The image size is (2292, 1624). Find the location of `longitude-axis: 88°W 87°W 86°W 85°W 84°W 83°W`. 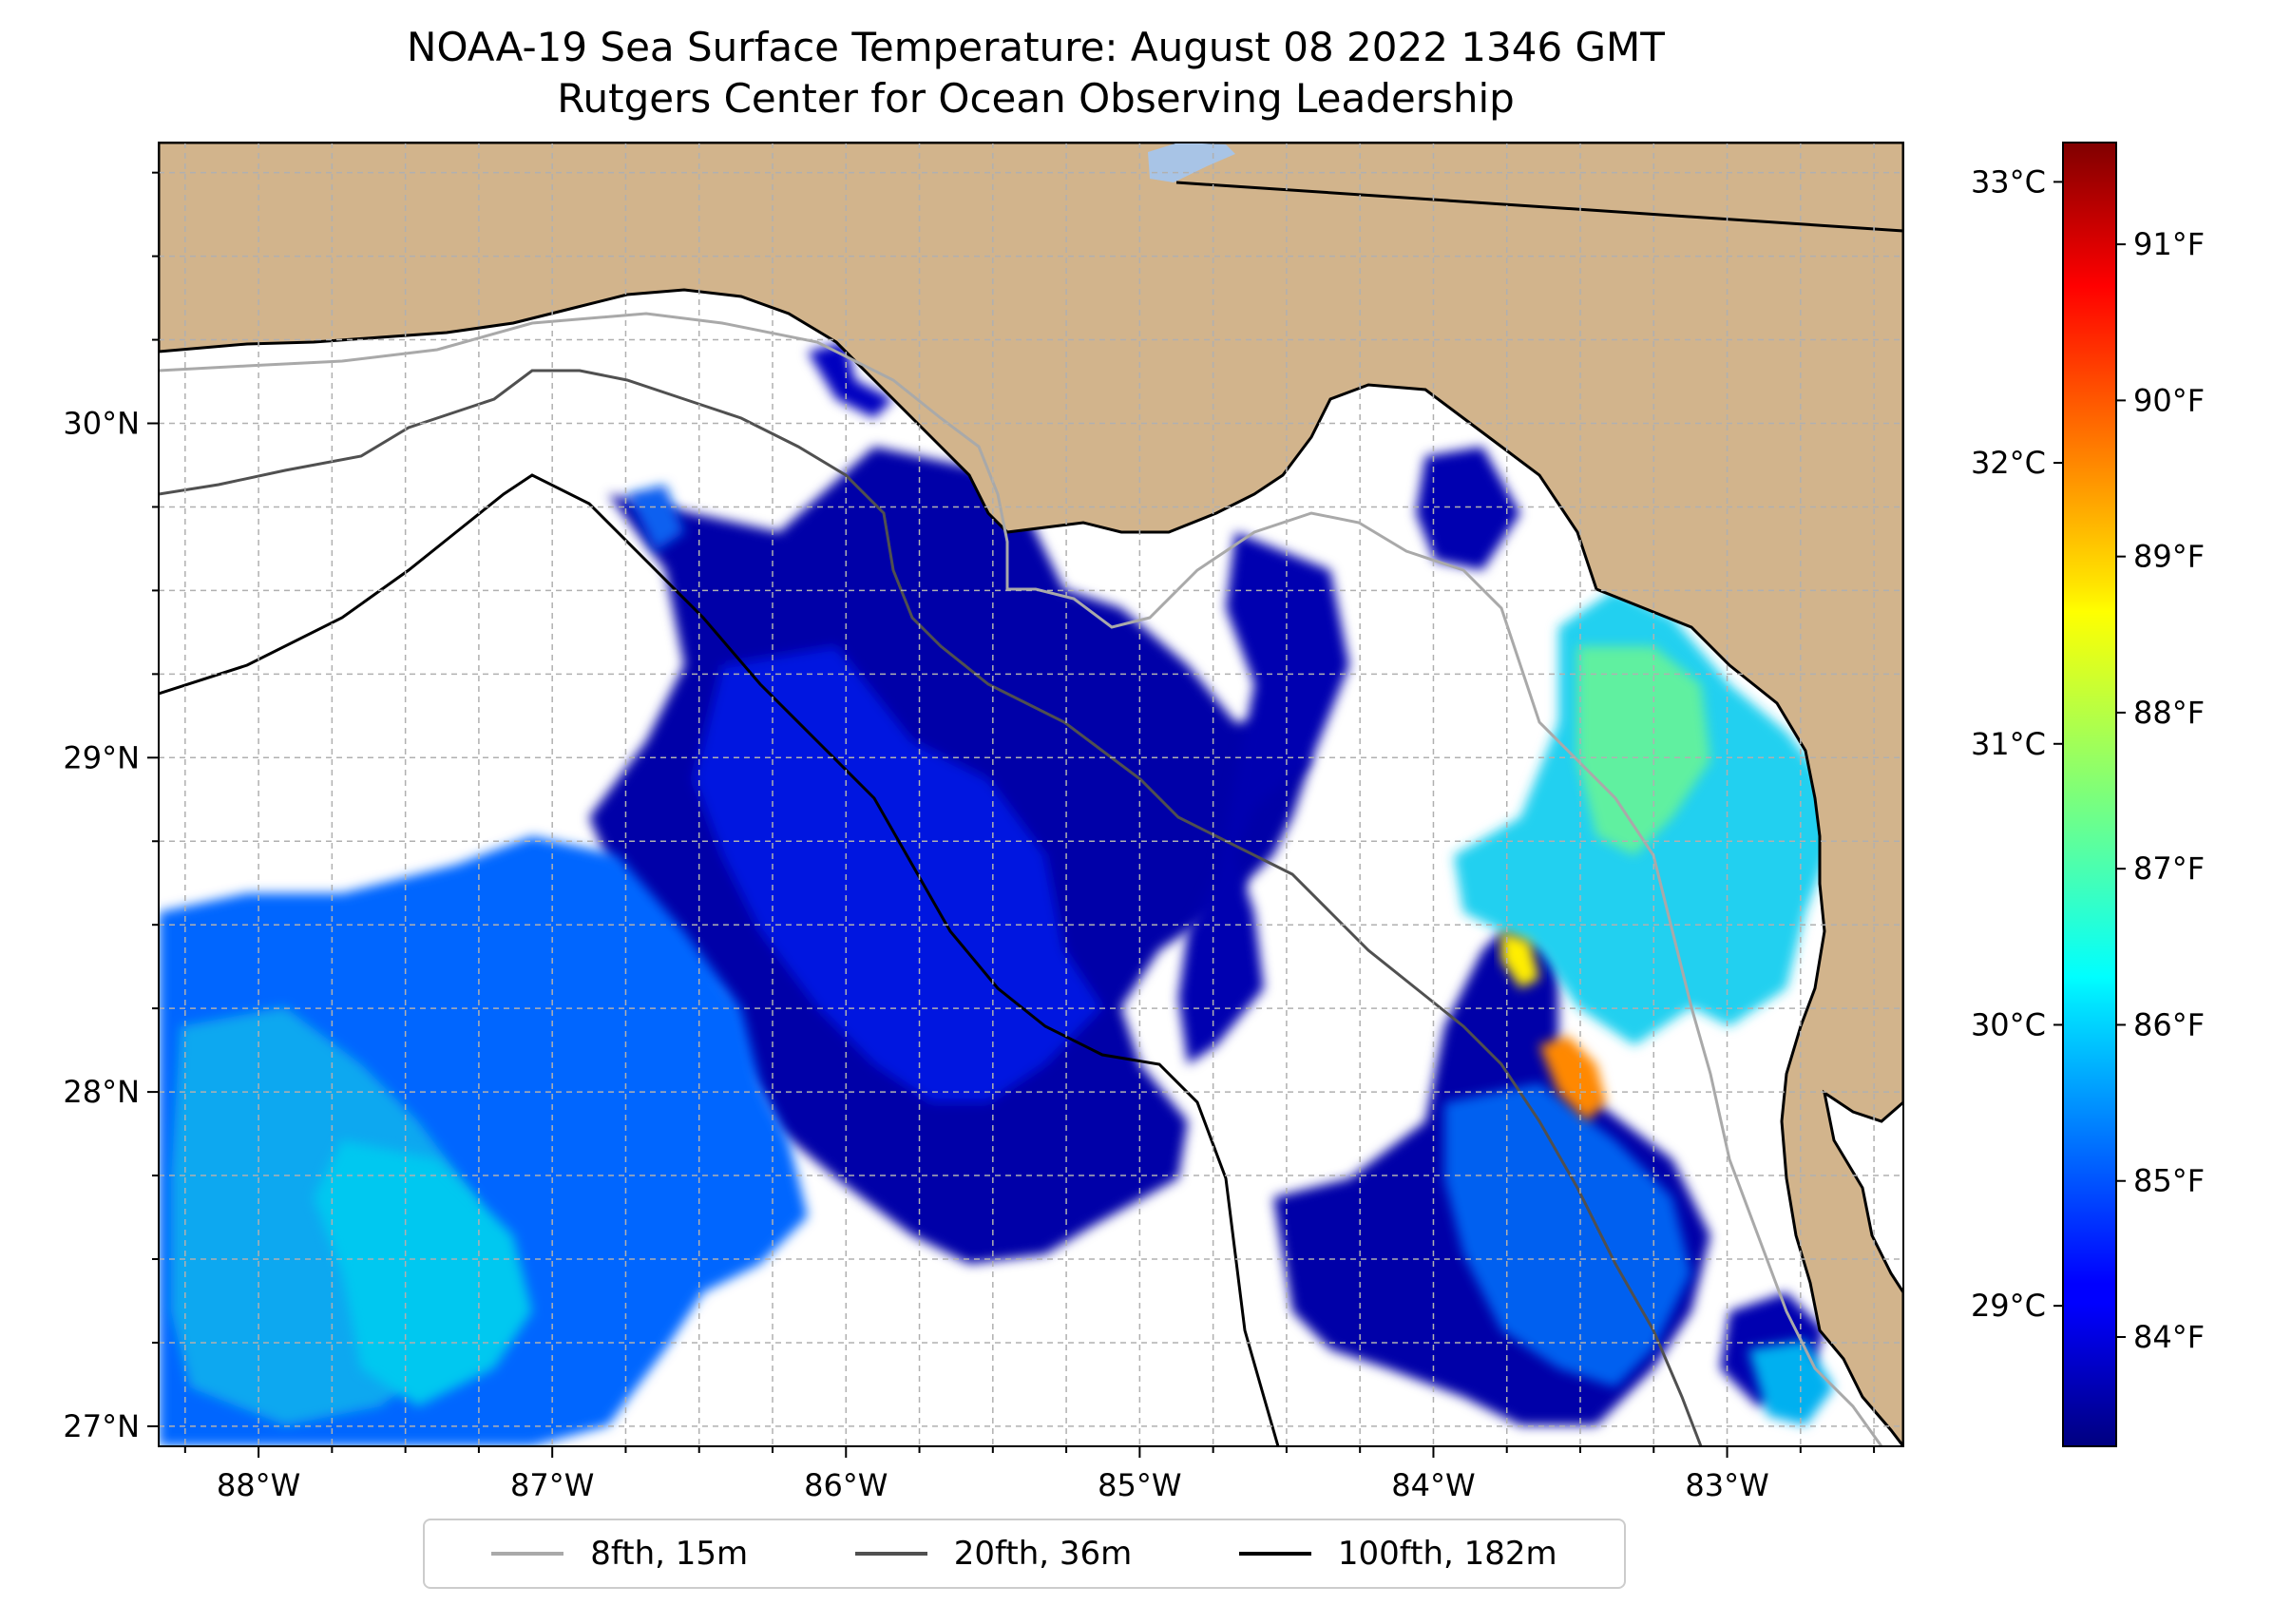

longitude-axis: 88°W 87°W 86°W 85°W 84°W 83°W is located at coordinates (1029, 1474).